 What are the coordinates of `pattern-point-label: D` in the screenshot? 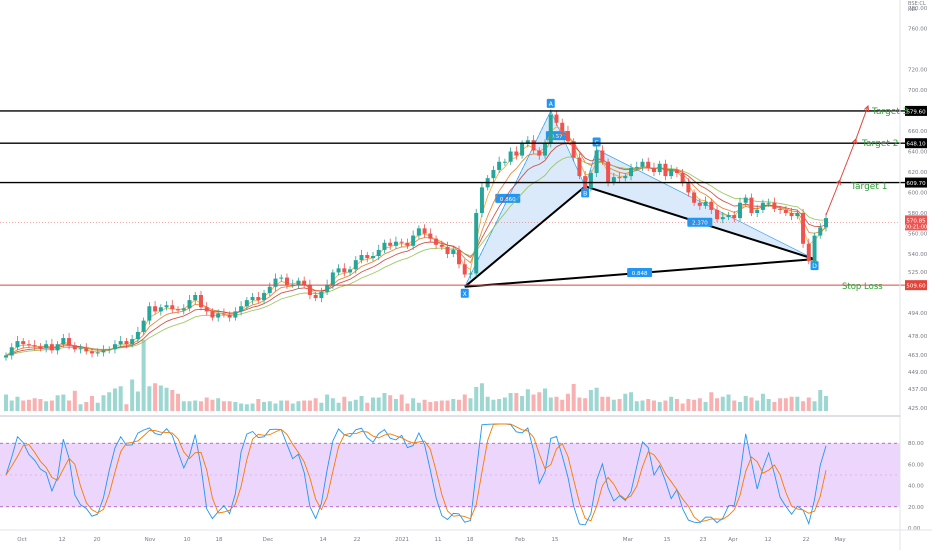 It's located at (814, 266).